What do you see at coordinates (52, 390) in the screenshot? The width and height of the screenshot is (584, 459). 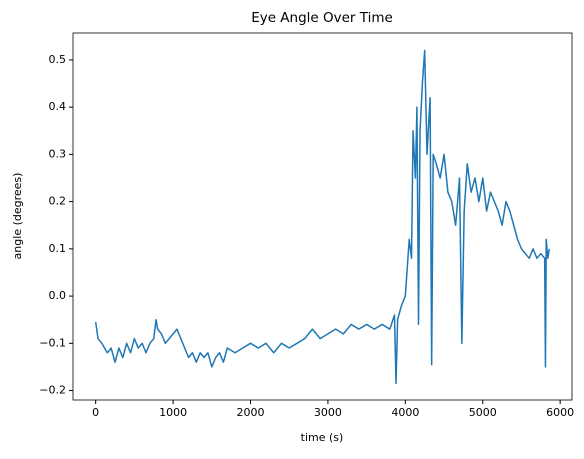 I see `y-tick-label: −0.2` at bounding box center [52, 390].